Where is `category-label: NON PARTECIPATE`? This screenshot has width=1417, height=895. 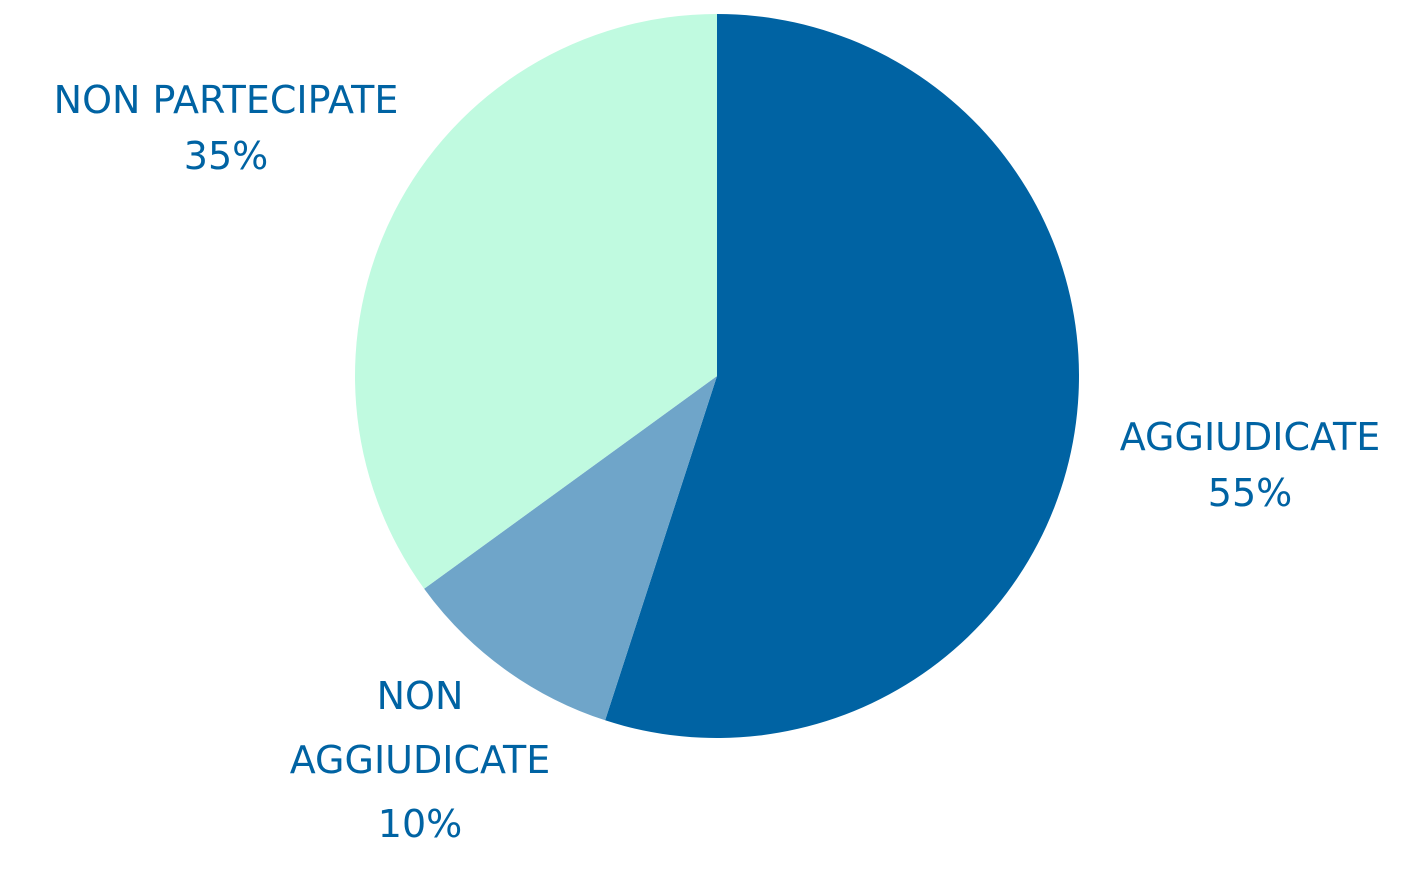 category-label: NON PARTECIPATE is located at coordinates (226, 100).